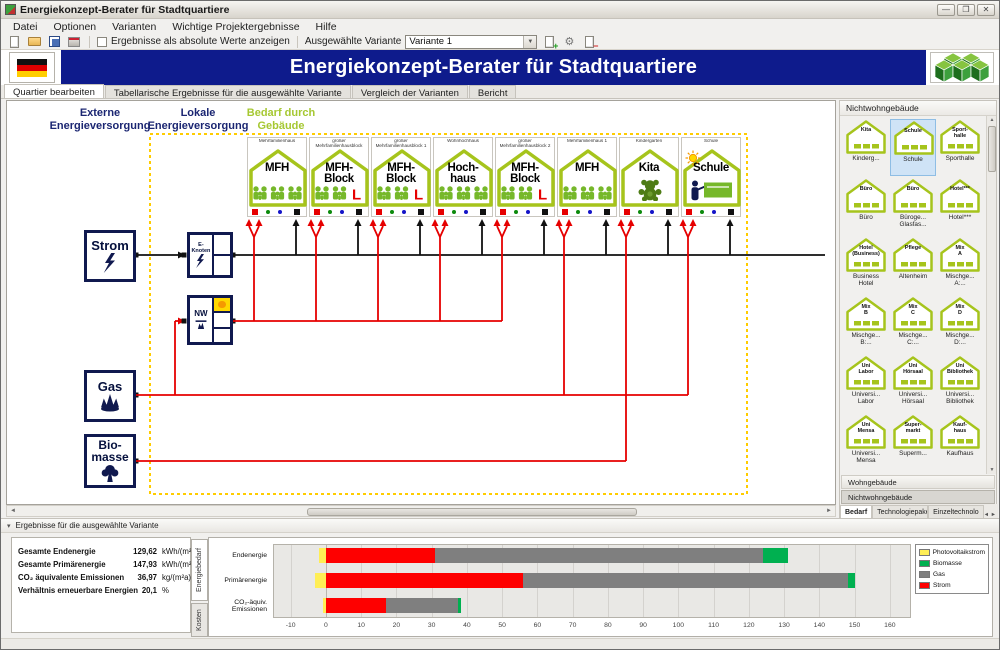  Describe the element at coordinates (409, 92) in the screenshot. I see `tab-vergleich-der-varianten: Vergleich der Varianten` at that location.